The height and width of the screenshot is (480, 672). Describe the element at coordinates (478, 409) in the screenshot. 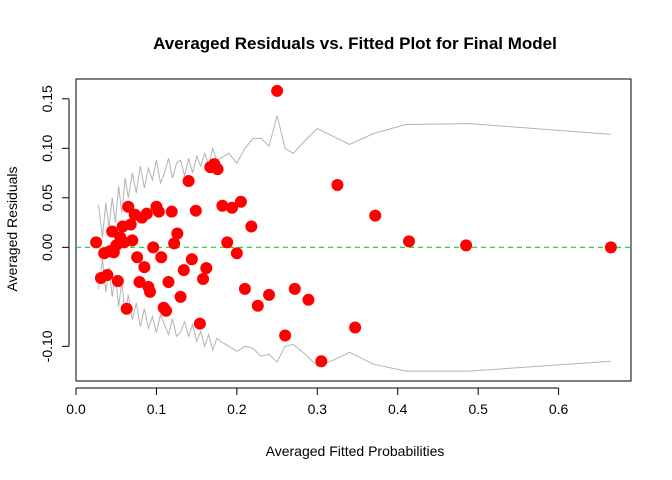

I see `x-tick-label: 0.5` at that location.